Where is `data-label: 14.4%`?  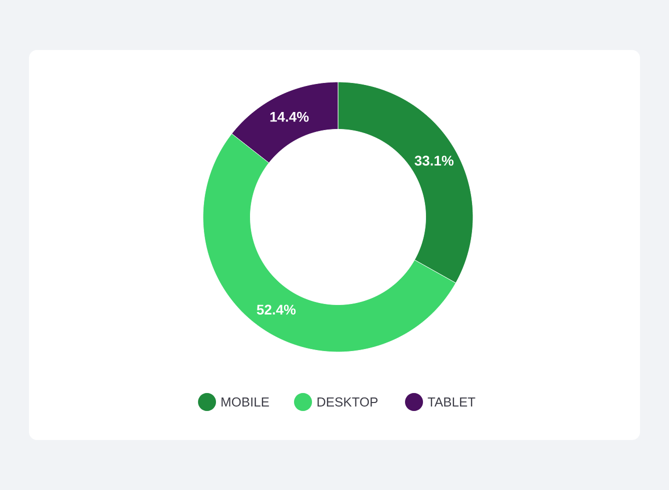
data-label: 14.4% is located at coordinates (289, 117).